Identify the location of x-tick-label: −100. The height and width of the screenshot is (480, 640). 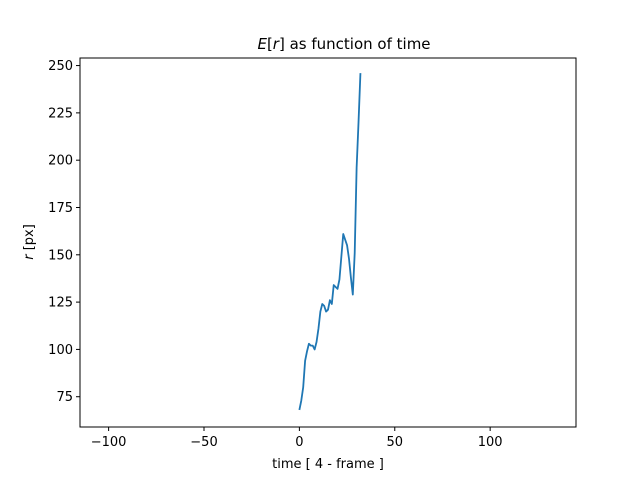
(109, 442).